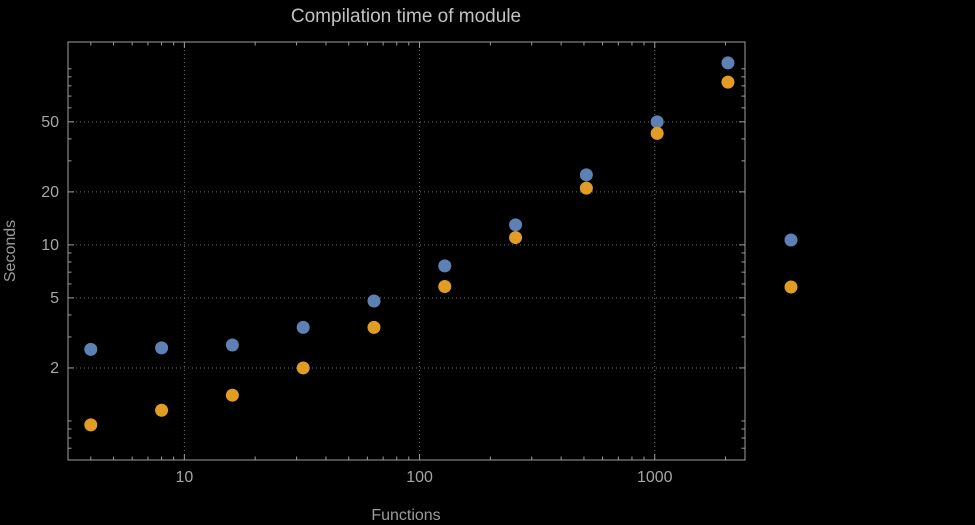  Describe the element at coordinates (50, 122) in the screenshot. I see `y-tick-label: 50` at that location.